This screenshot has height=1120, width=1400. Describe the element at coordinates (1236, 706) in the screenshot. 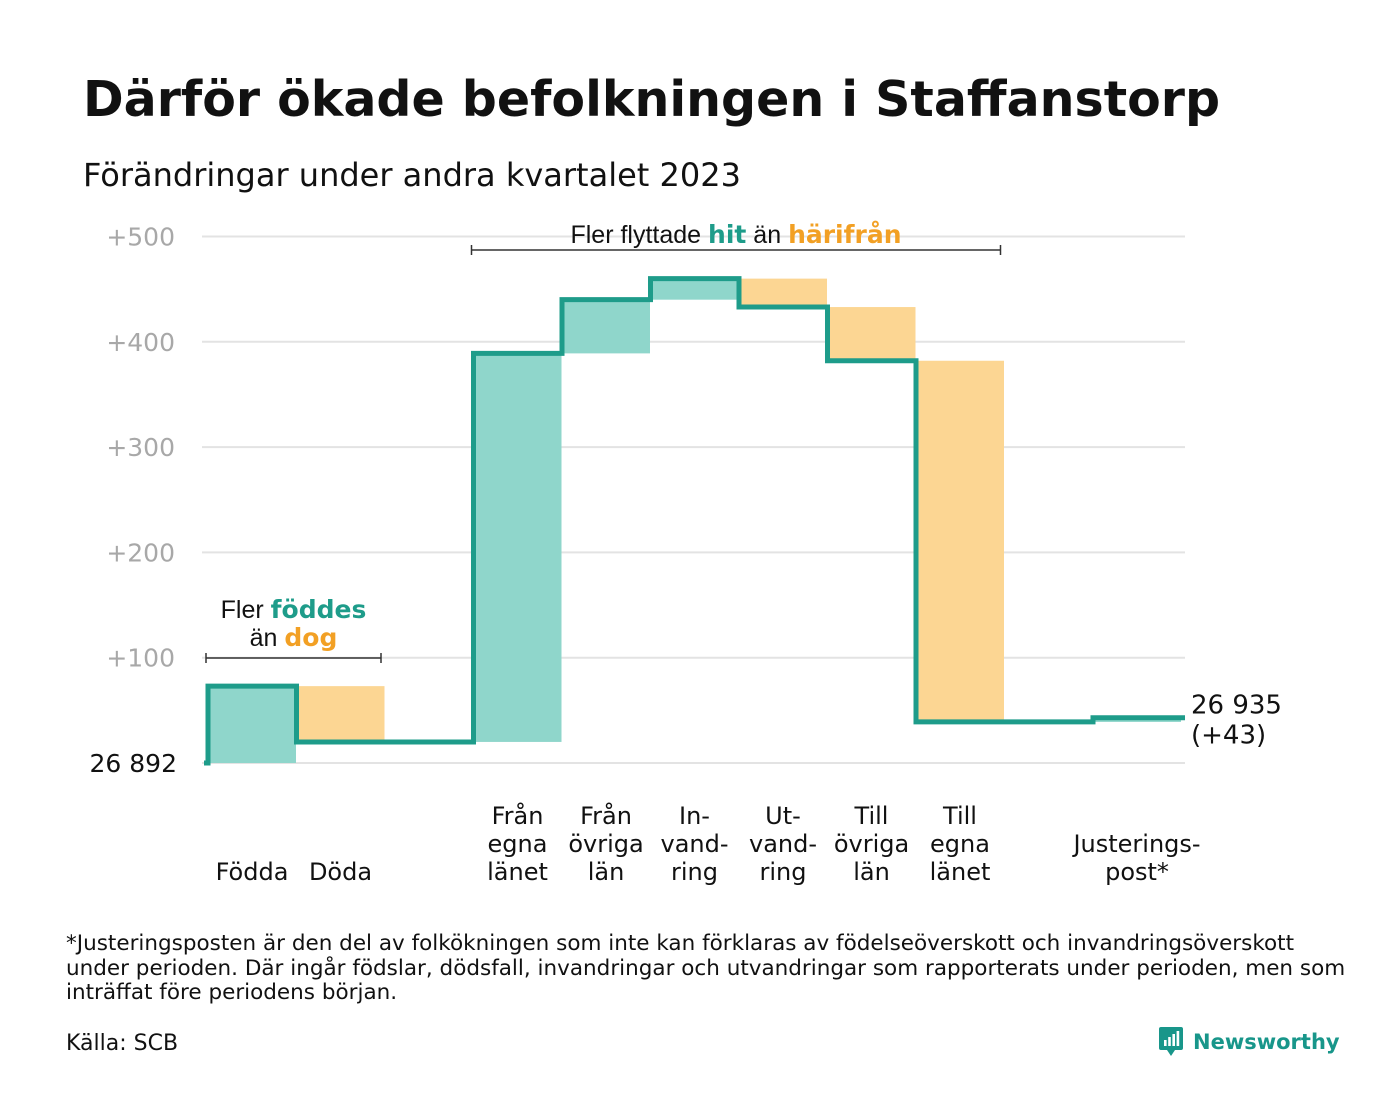

I see `end-value-label: 26 935` at that location.